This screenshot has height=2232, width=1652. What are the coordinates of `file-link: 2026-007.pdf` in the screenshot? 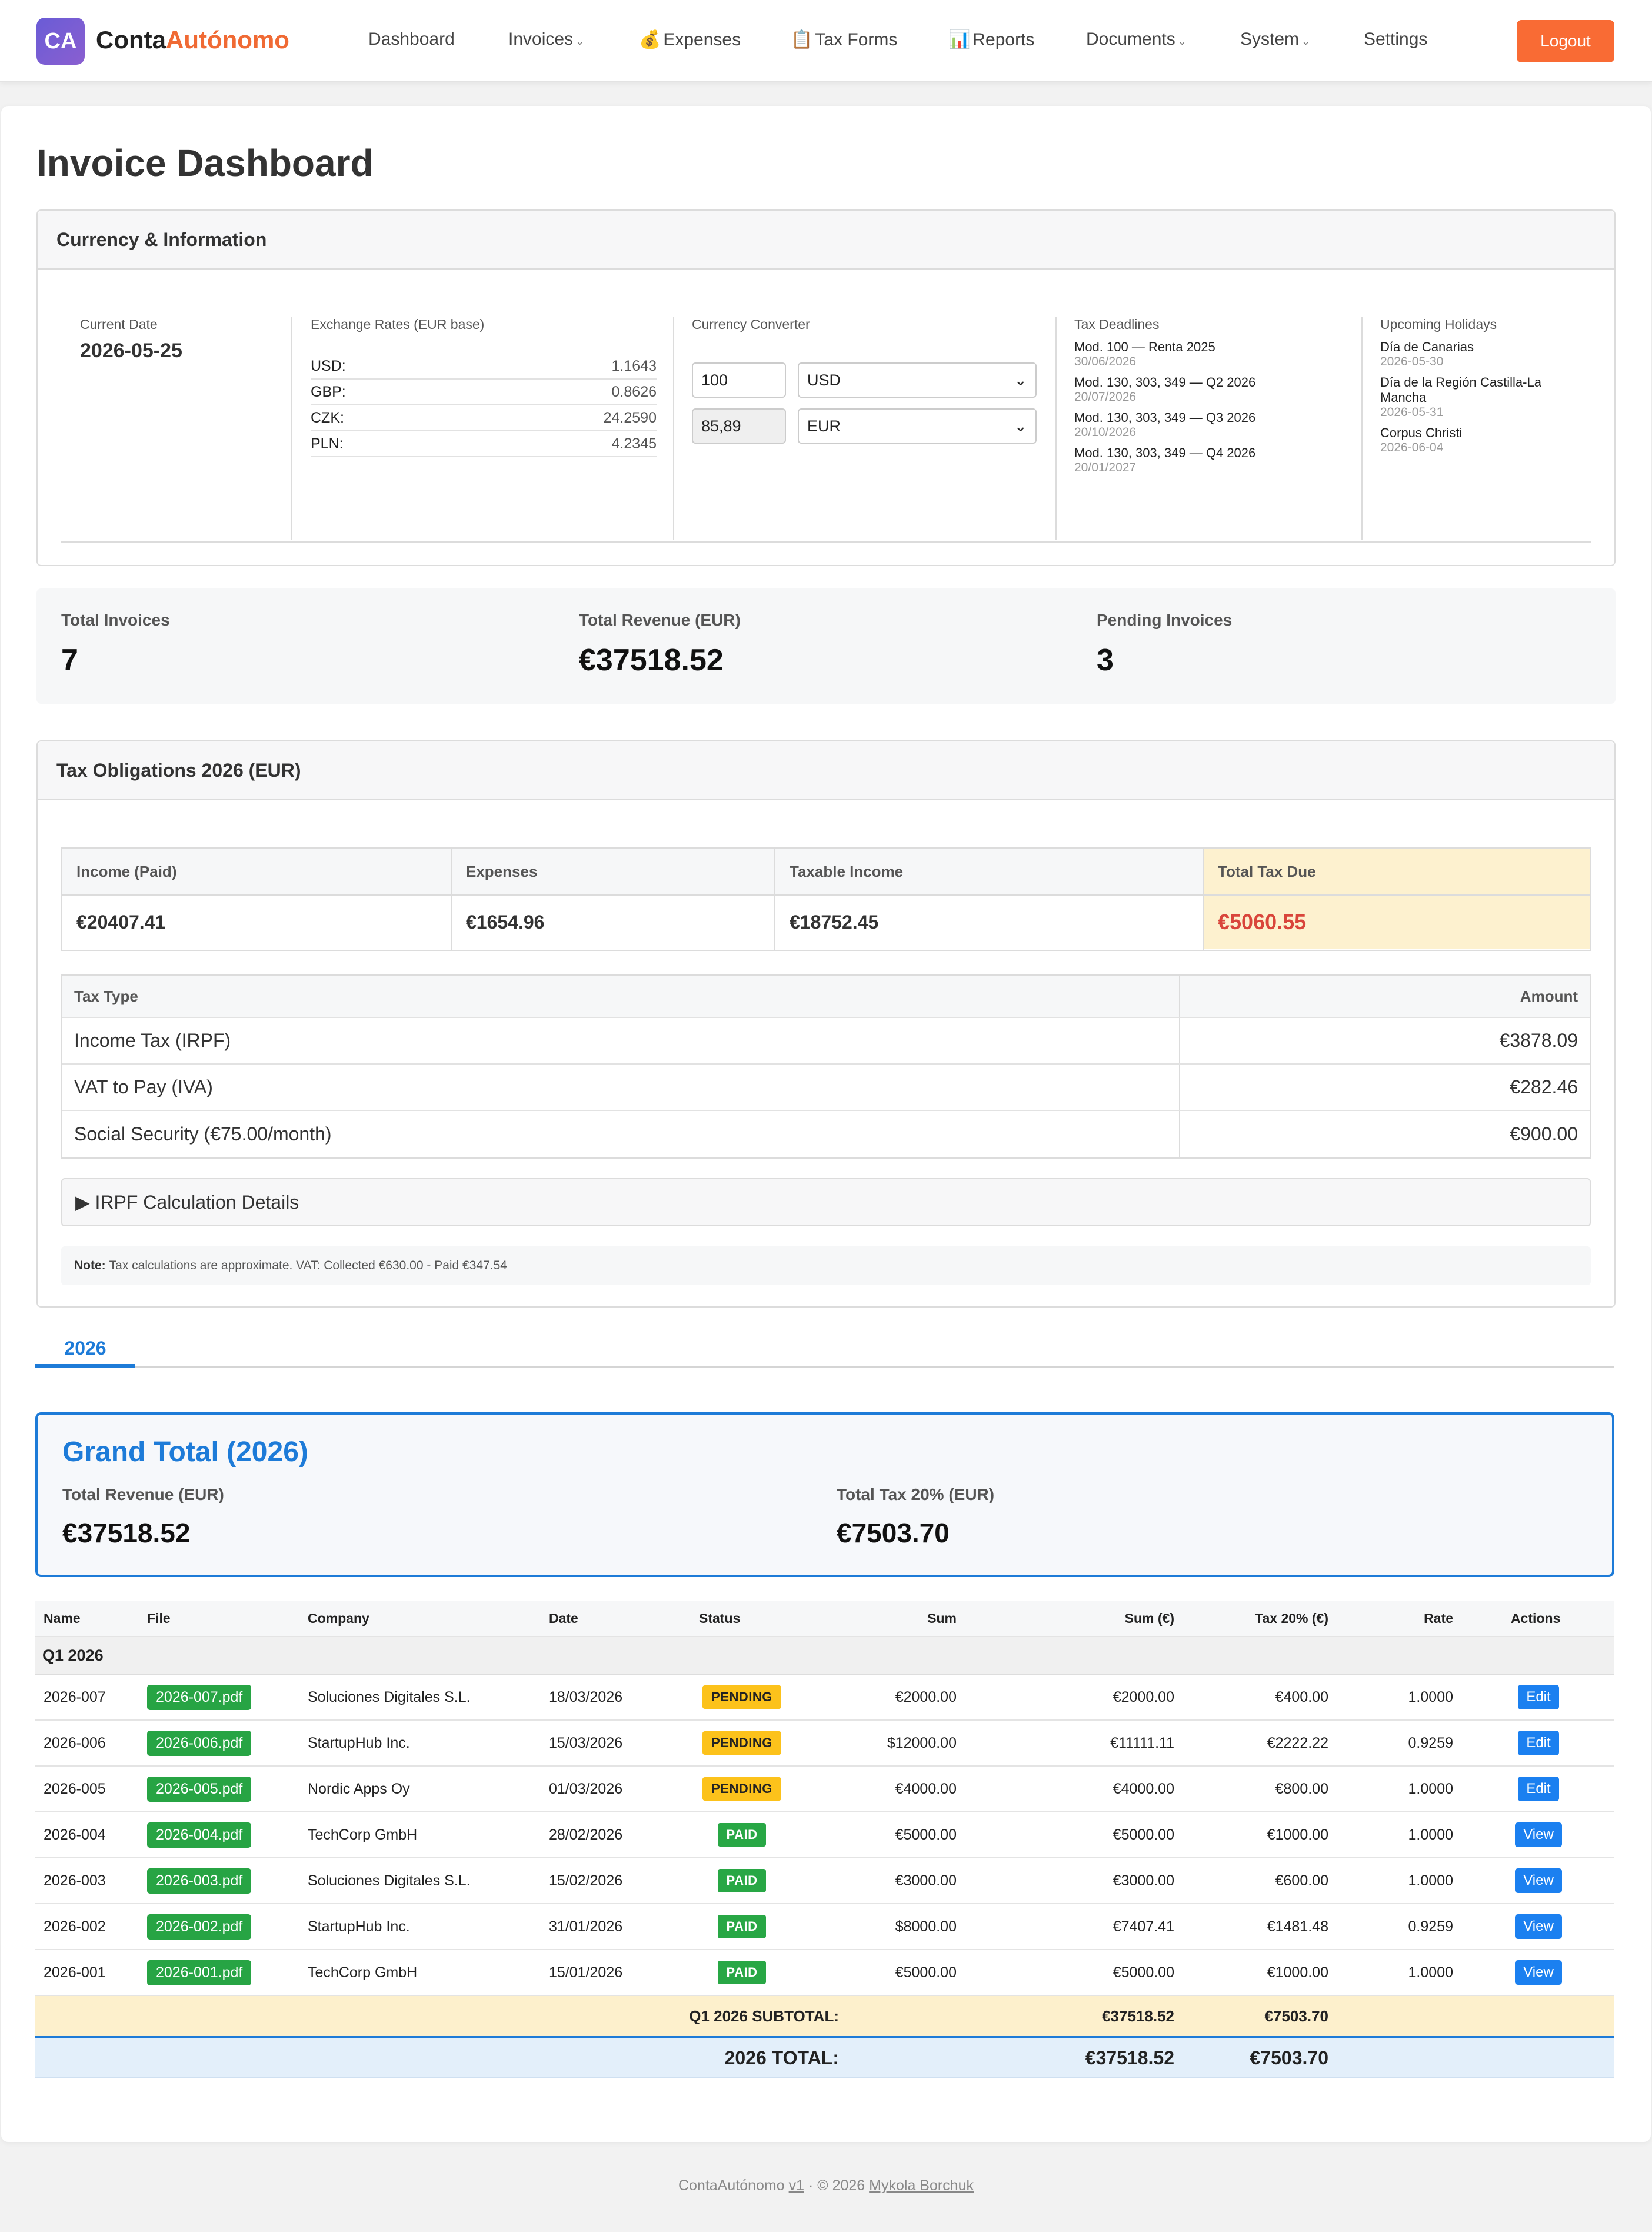 It's located at (199, 1697).